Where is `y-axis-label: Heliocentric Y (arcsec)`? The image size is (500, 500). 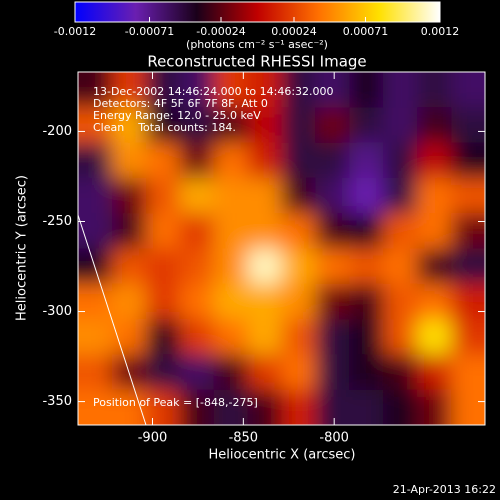 y-axis-label: Heliocentric Y (arcsec) is located at coordinates (22, 248).